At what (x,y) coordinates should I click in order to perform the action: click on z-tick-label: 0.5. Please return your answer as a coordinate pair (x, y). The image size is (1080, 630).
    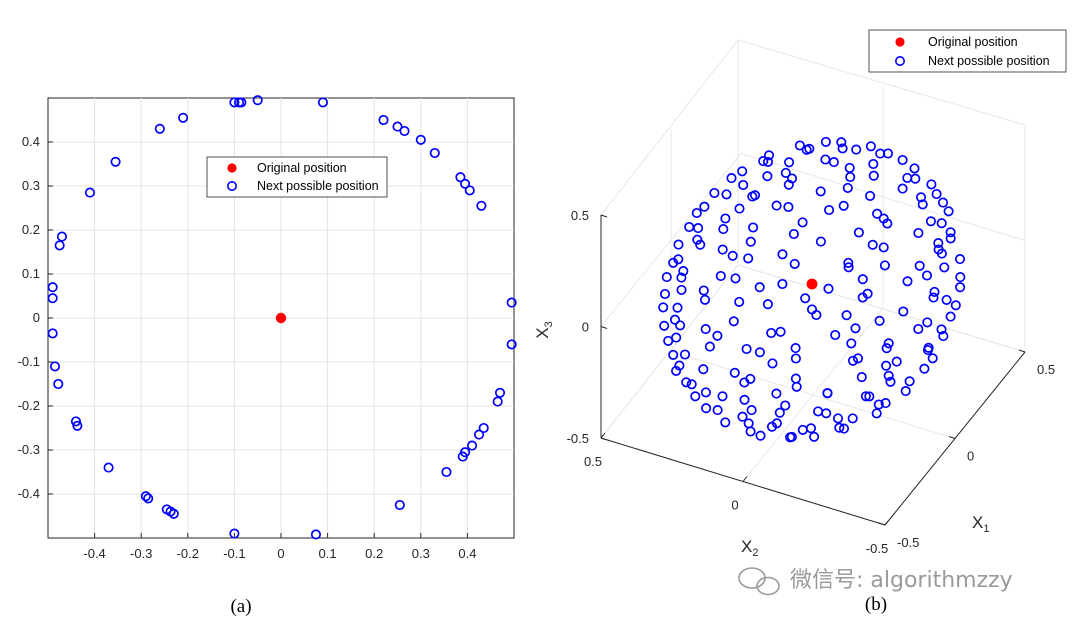
    Looking at the image, I should click on (580, 215).